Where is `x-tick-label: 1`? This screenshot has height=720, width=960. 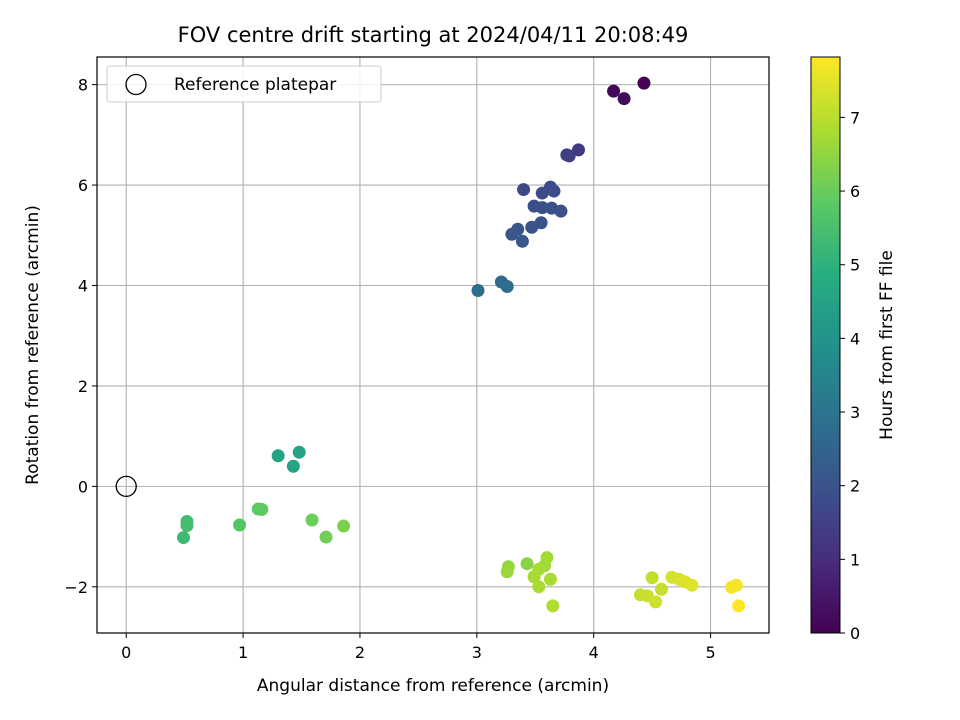
x-tick-label: 1 is located at coordinates (243, 652).